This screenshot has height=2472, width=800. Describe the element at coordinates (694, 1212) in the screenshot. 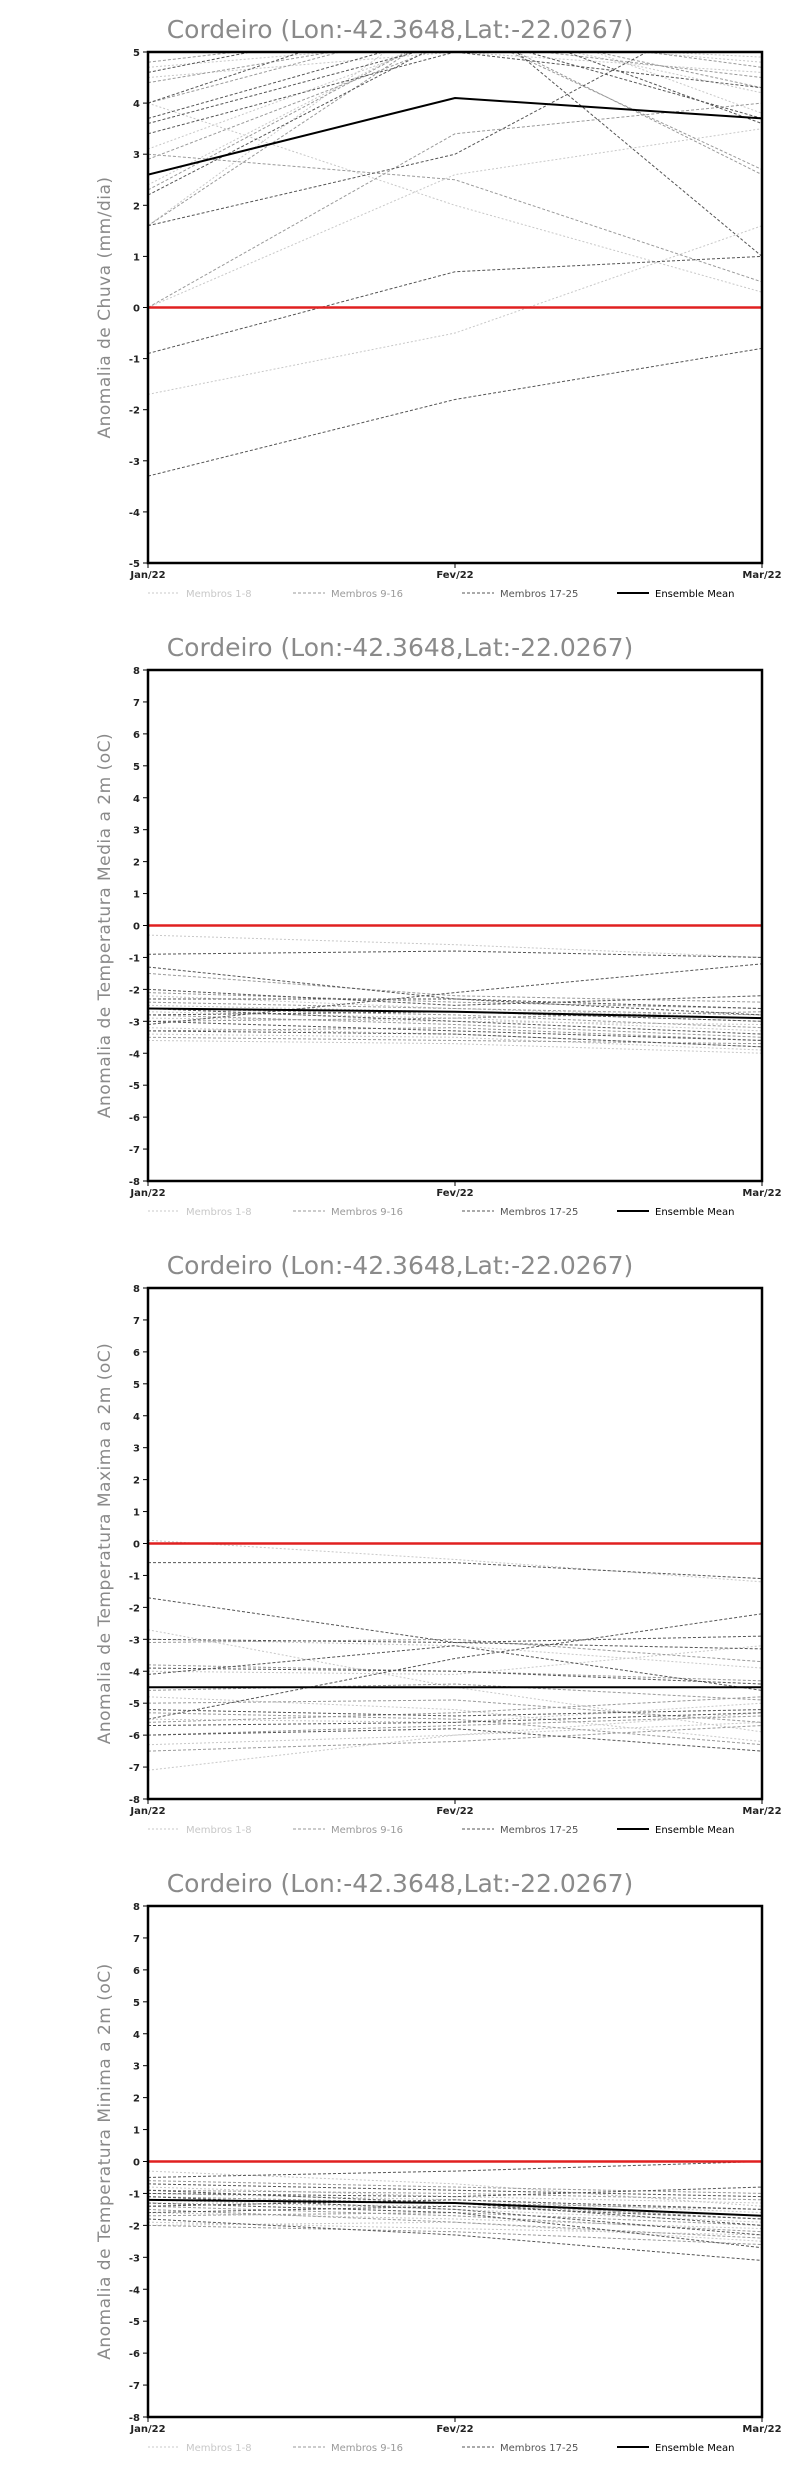

I see `legend-label: Ensemble Mean` at that location.